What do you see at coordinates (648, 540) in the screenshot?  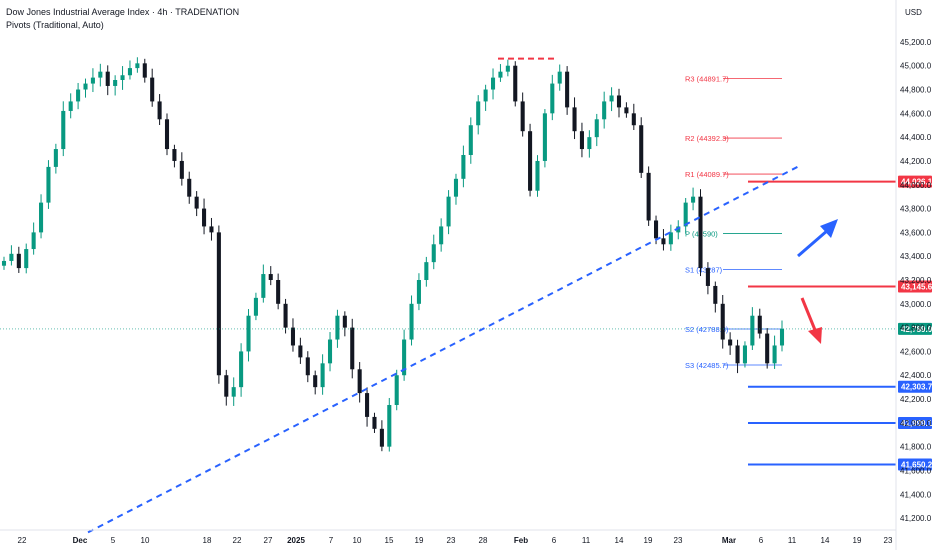 I see `x-tick-label: 19` at bounding box center [648, 540].